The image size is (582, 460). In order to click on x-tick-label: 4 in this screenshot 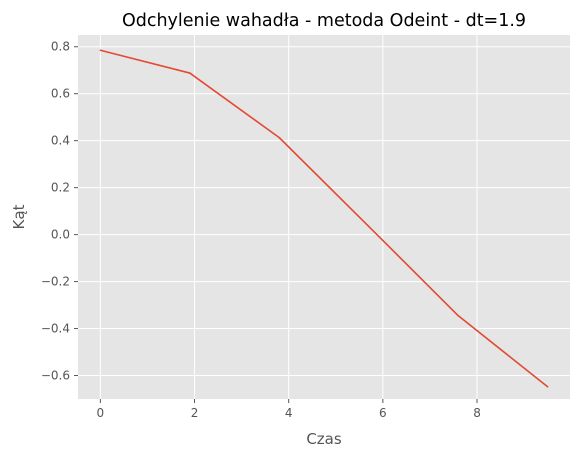, I will do `click(289, 413)`.